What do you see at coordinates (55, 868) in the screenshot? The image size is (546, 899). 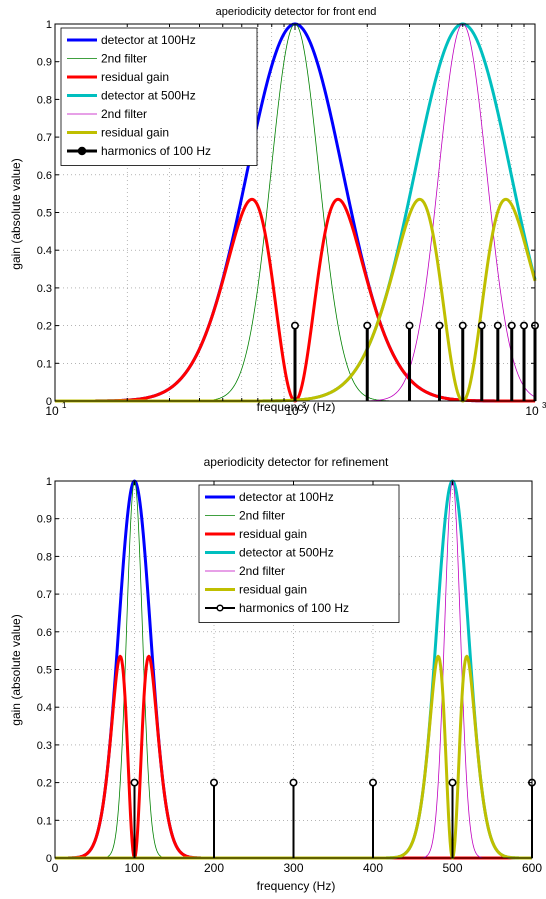 I see `x-tick-label: 0` at bounding box center [55, 868].